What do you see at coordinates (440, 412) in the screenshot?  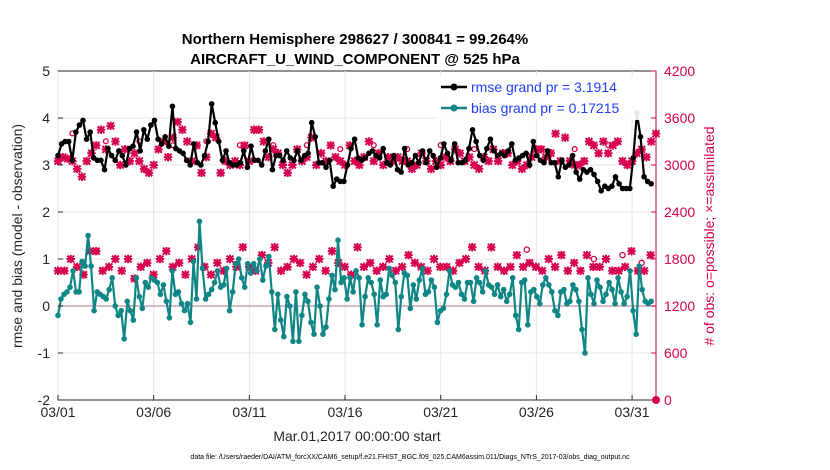 I see `x-tick-label: 03/21` at bounding box center [440, 412].